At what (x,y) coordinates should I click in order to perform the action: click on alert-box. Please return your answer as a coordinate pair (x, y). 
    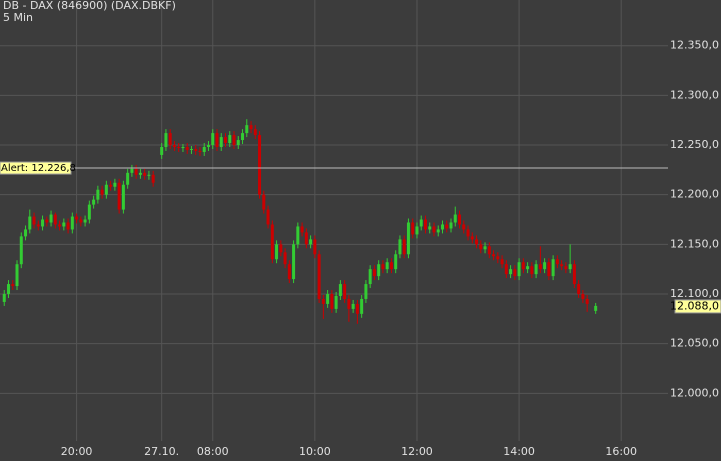
    Looking at the image, I should click on (36, 168).